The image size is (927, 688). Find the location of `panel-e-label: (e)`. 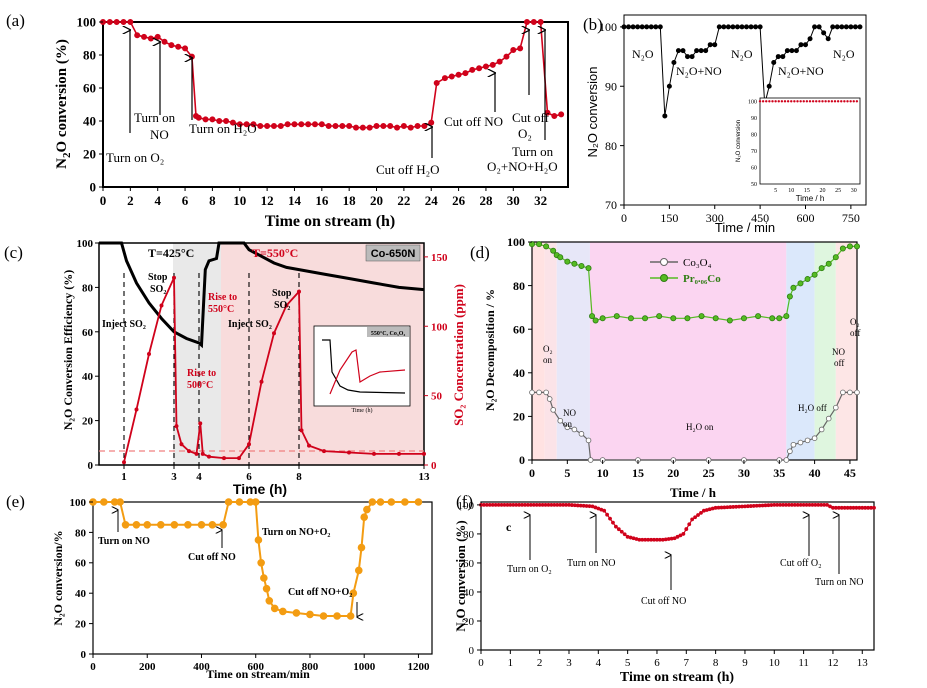

panel-e-label: (e) is located at coordinates (15, 501).